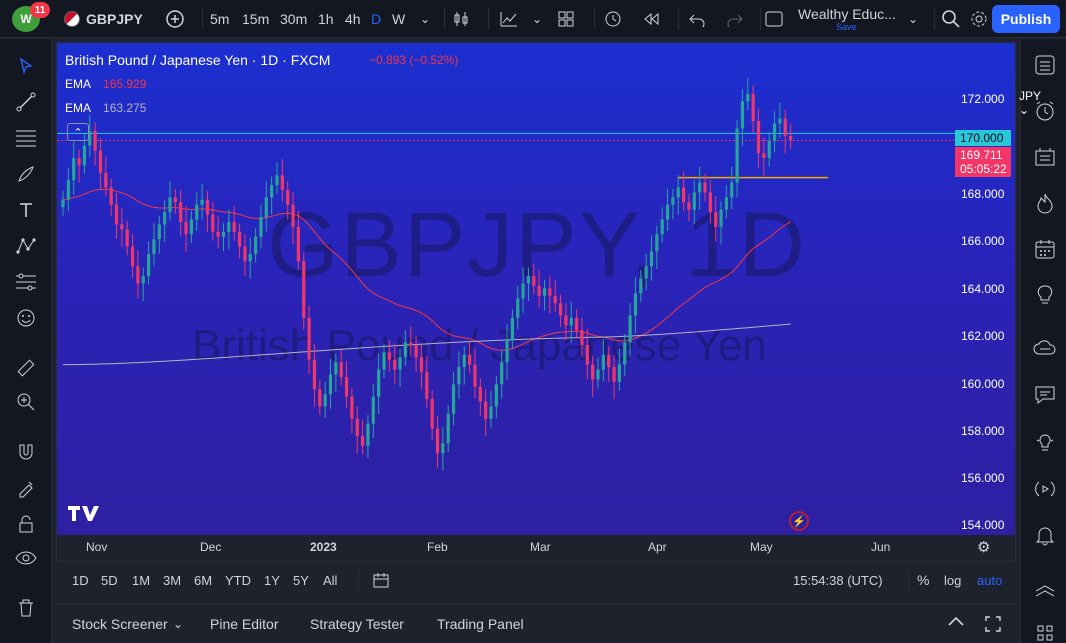  I want to click on range-3m: 3M, so click(172, 580).